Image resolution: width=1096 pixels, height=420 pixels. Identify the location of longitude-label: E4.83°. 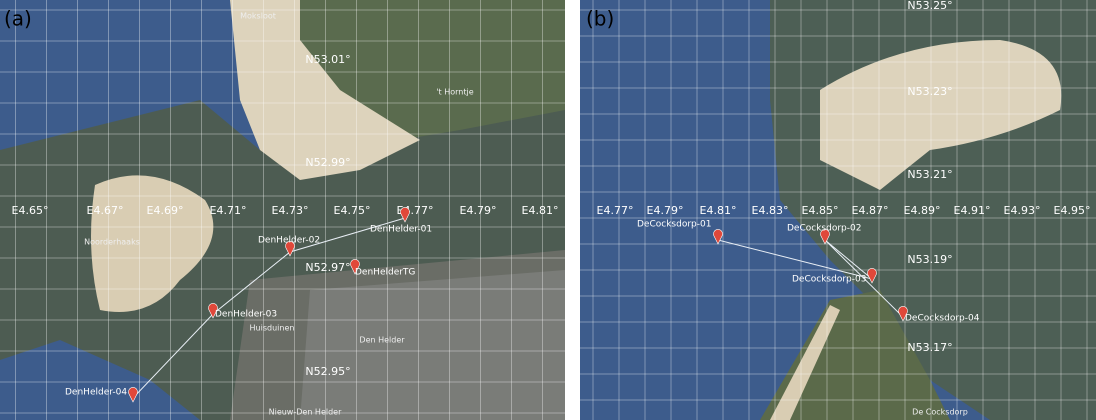
(770, 210).